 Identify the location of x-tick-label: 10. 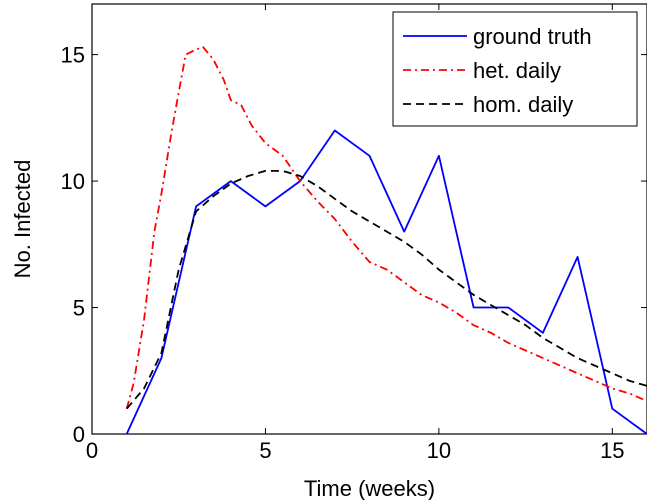
(439, 450).